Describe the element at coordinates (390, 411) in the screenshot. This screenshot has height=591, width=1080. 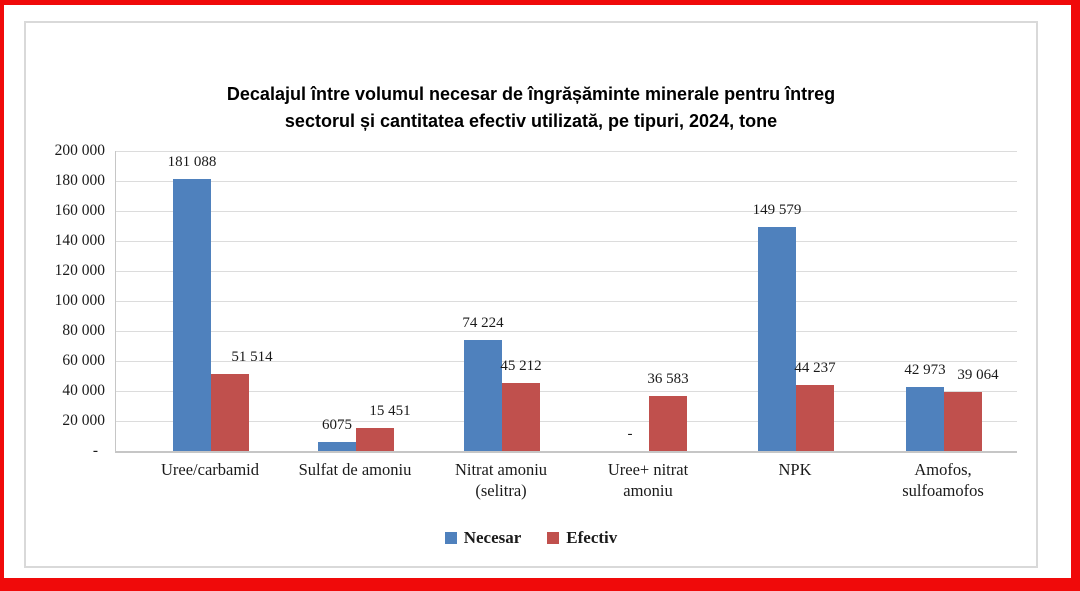
I see `bar-label-efectiv-2: 15 451` at that location.